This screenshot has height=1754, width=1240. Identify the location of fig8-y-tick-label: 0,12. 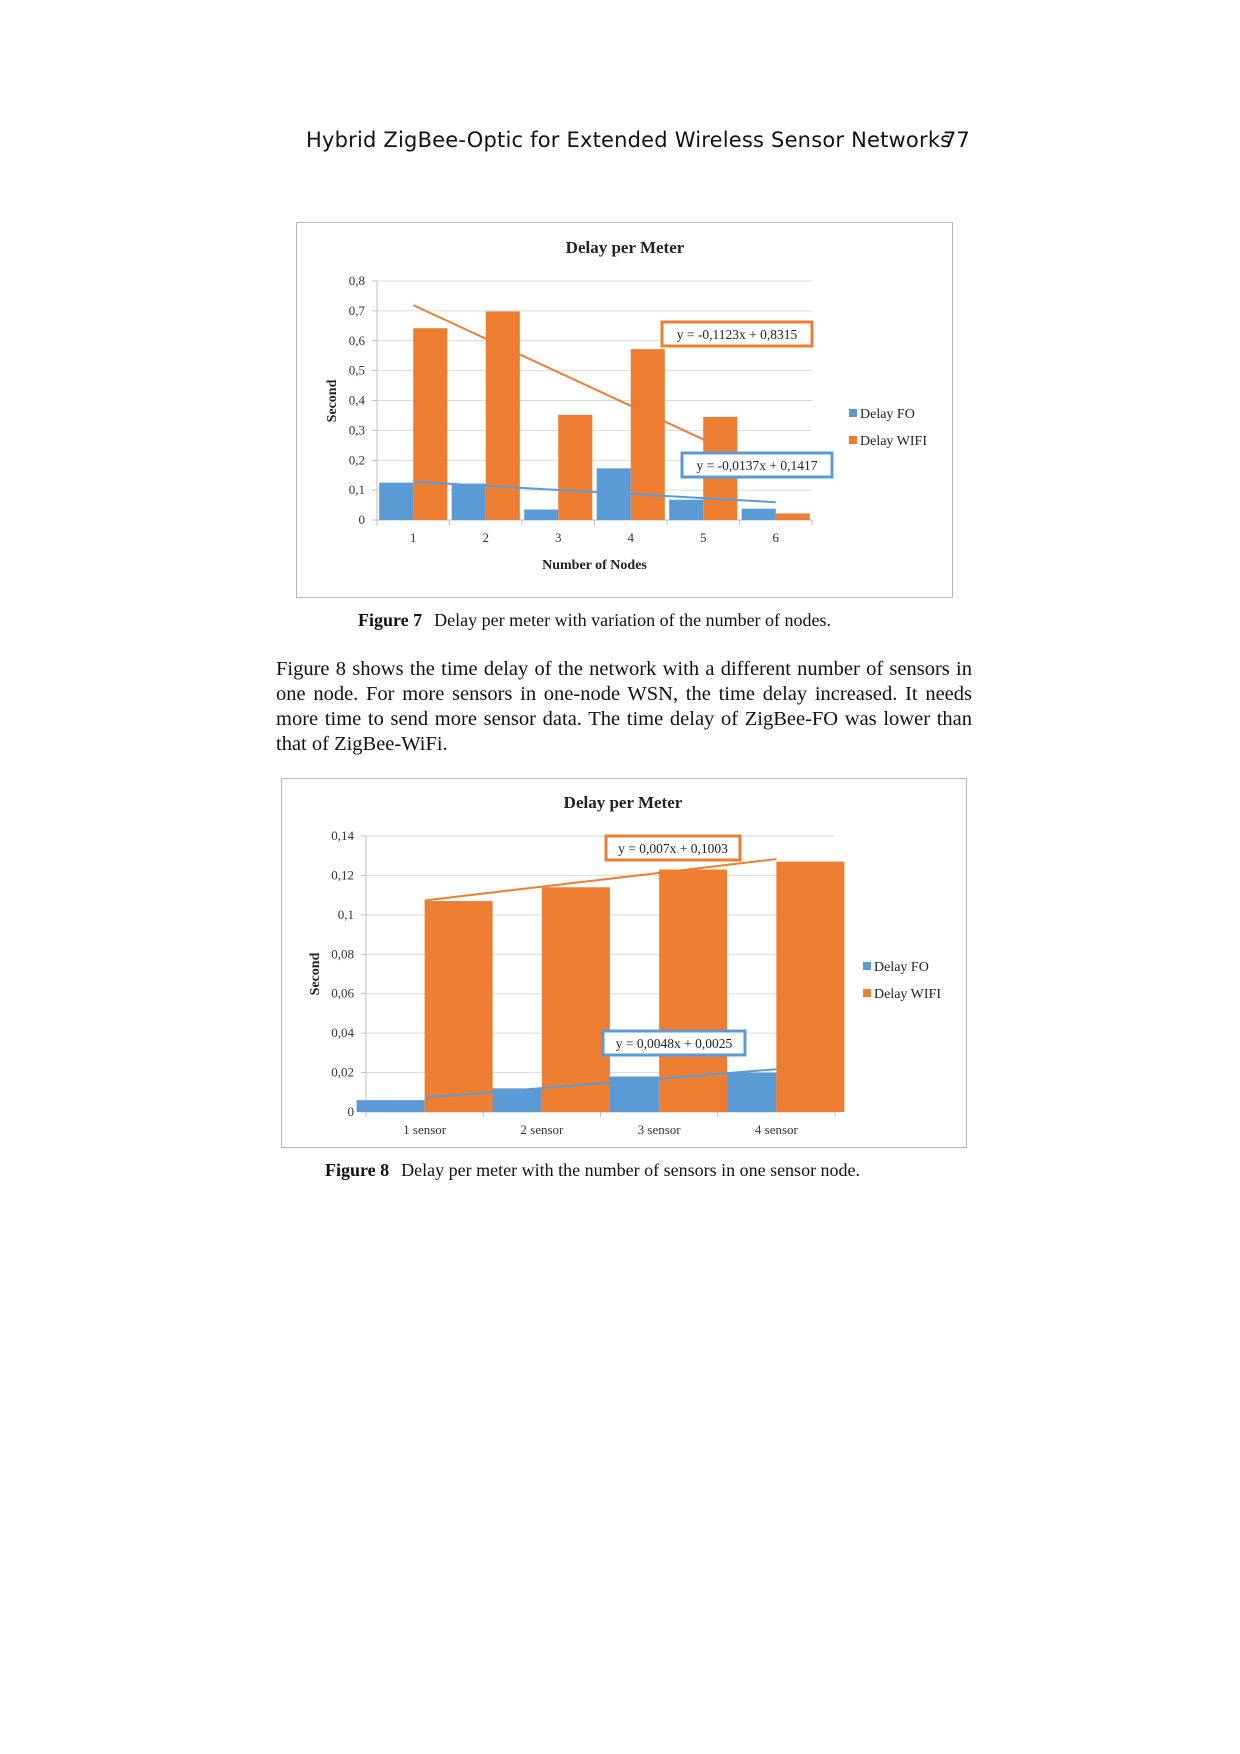
(342, 874).